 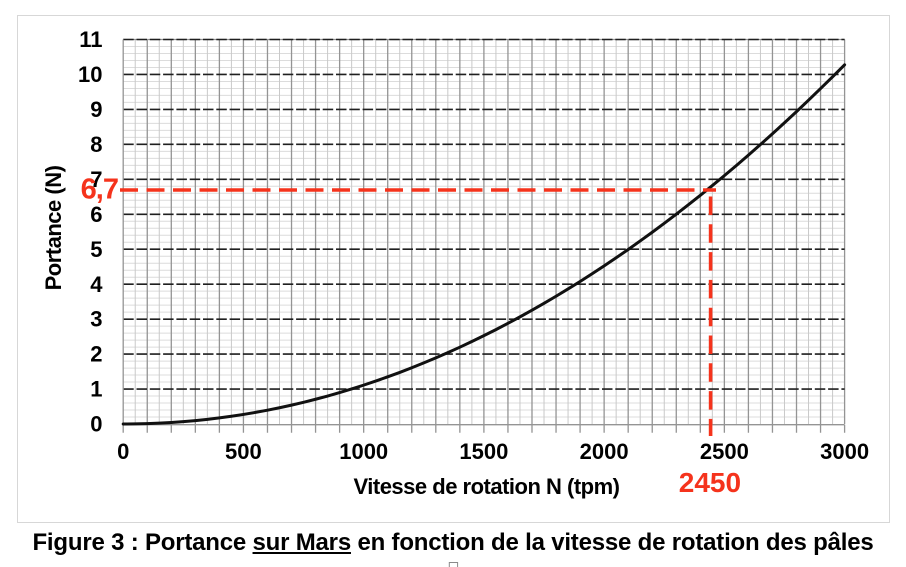 I want to click on svg-text: 1, so click(x=96, y=389).